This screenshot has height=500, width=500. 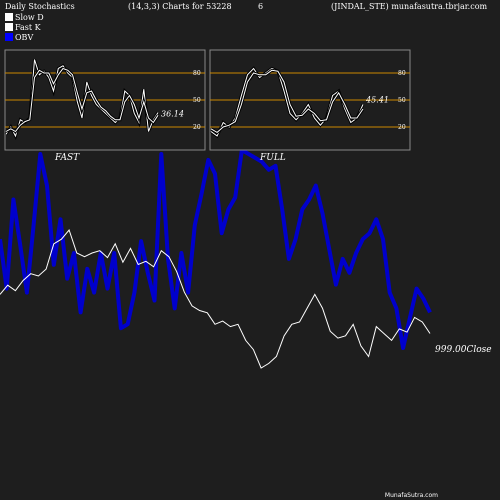 I want to click on panel-name-label: FAST, so click(x=67, y=158).